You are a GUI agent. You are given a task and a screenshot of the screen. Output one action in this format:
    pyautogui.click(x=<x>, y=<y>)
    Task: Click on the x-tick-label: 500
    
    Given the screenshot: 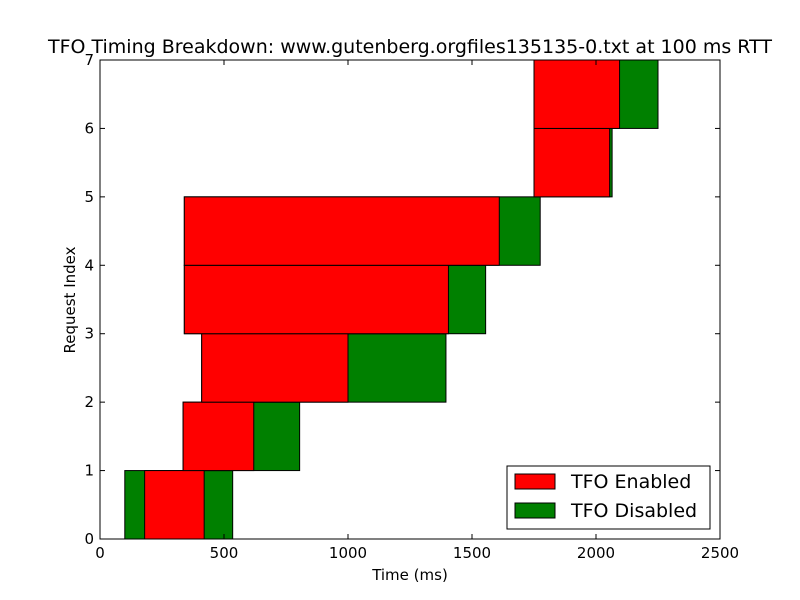 What is the action you would take?
    pyautogui.click(x=224, y=553)
    